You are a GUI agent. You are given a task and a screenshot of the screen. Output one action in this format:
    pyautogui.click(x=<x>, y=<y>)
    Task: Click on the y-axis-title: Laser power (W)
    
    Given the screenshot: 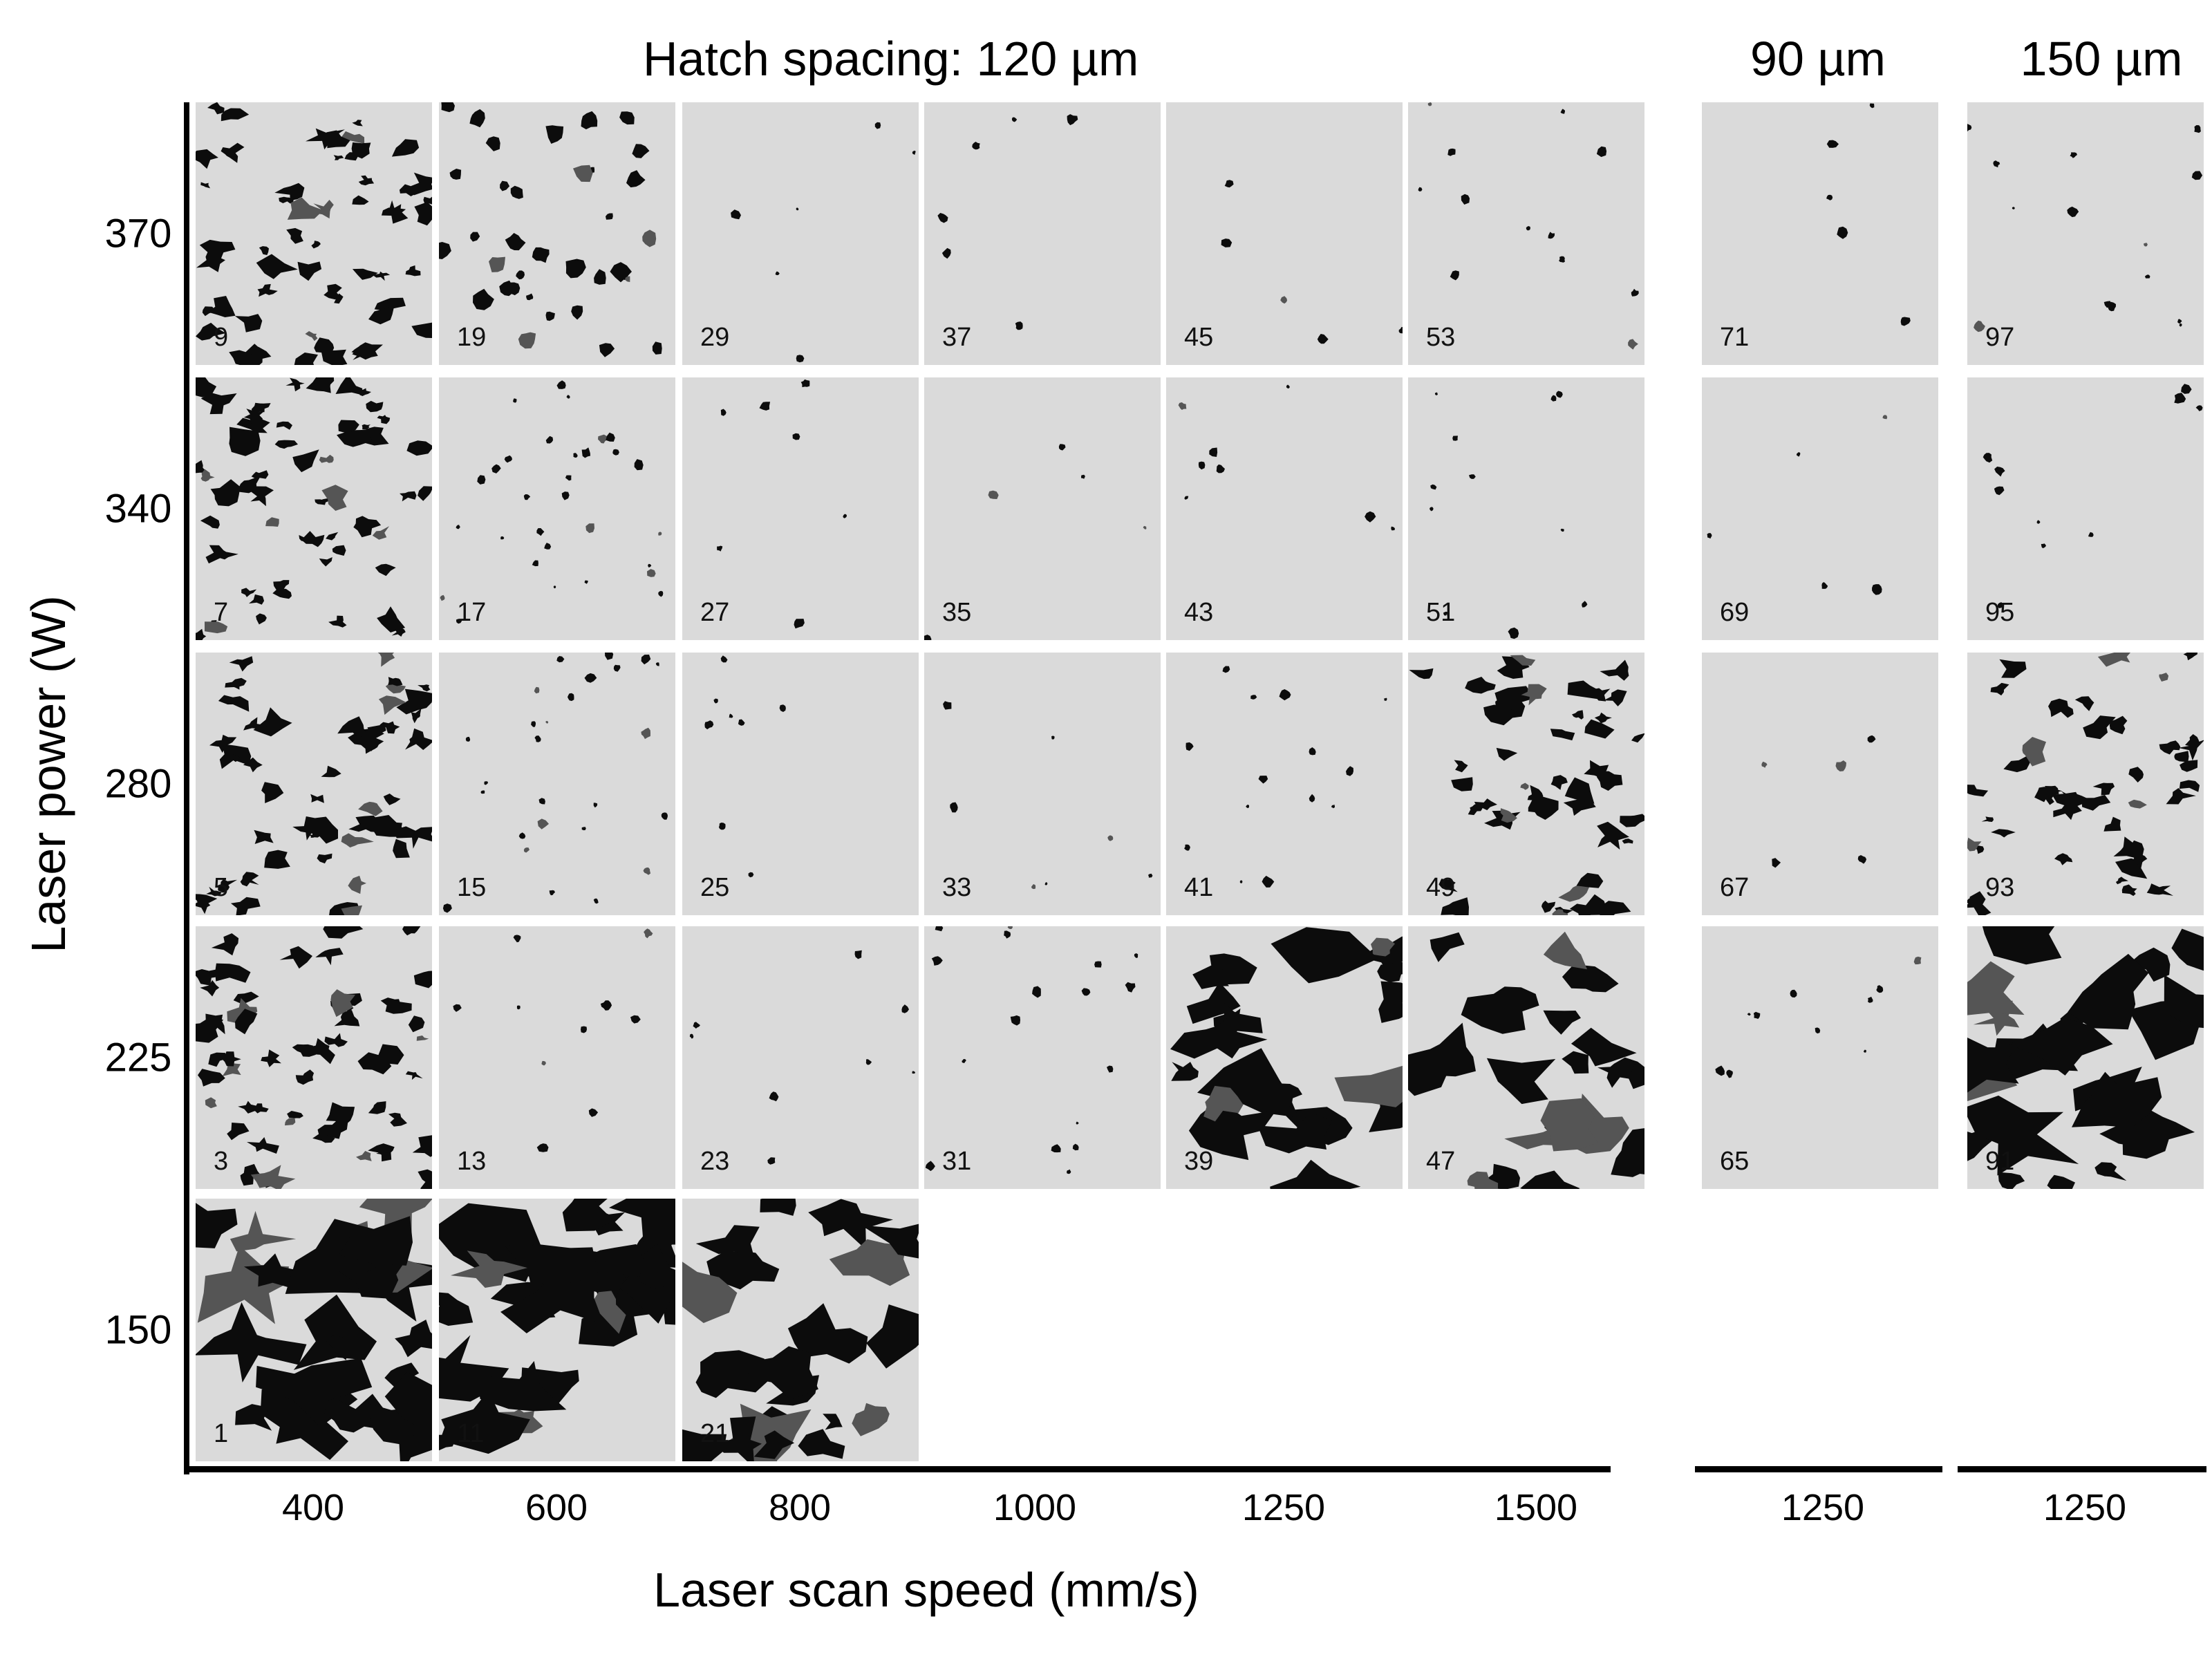 What is the action you would take?
    pyautogui.click(x=48, y=774)
    